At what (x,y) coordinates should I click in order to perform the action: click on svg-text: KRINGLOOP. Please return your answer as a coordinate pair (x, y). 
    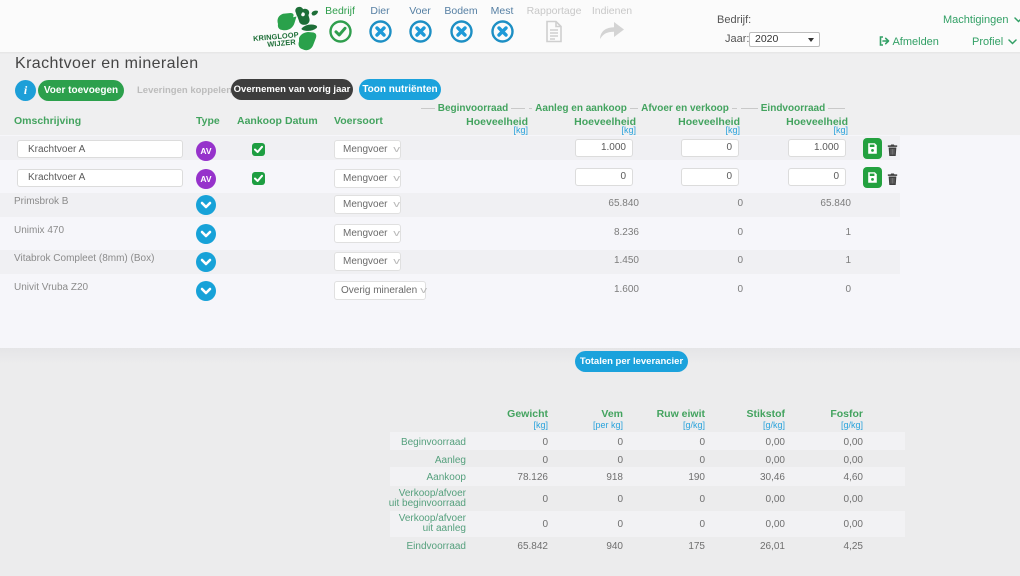
    Looking at the image, I should click on (276, 36).